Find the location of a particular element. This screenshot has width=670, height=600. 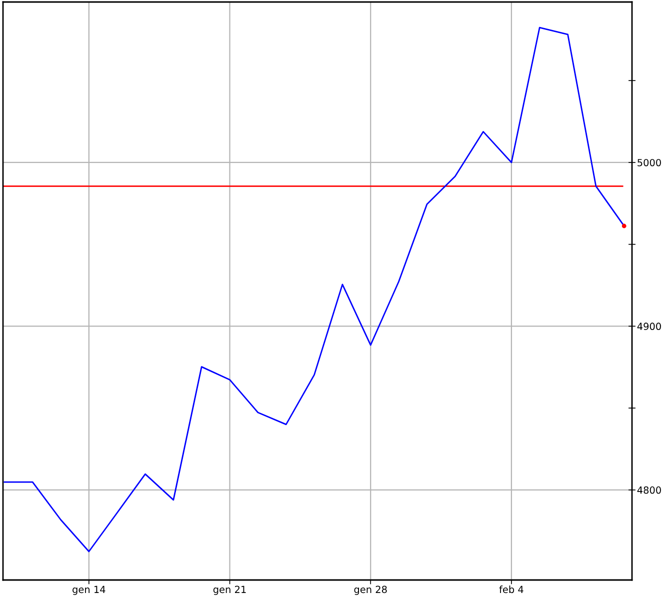

x-tick-label: feb 4 is located at coordinates (511, 590).